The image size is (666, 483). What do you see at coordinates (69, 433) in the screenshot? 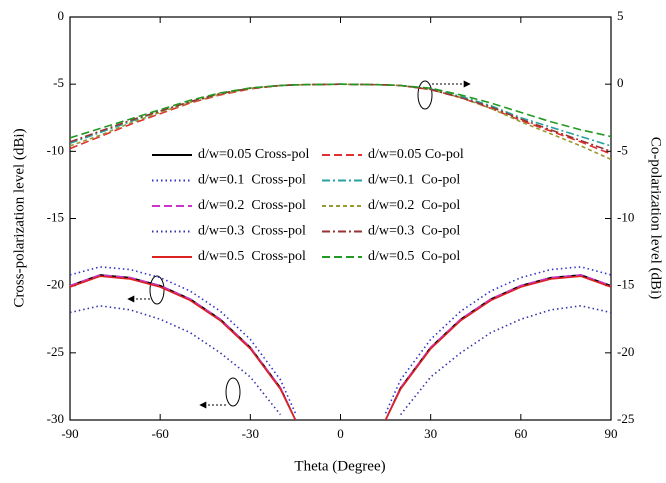
I see `x-tick-label: -90` at bounding box center [69, 433].